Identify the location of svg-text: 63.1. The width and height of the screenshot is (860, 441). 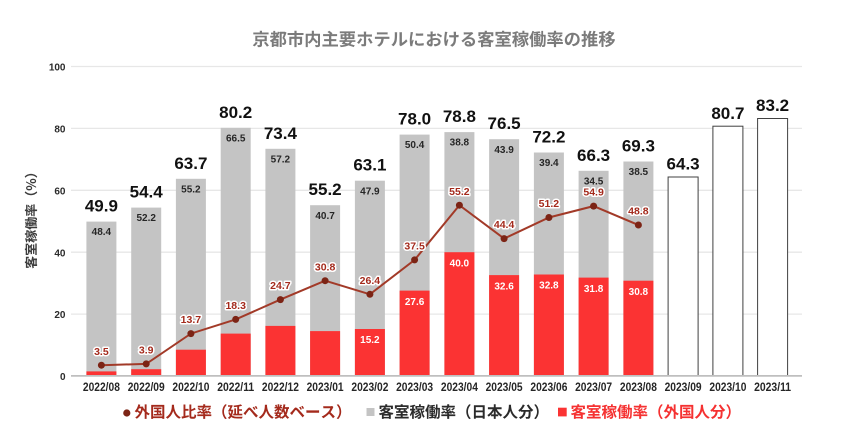
(369, 165).